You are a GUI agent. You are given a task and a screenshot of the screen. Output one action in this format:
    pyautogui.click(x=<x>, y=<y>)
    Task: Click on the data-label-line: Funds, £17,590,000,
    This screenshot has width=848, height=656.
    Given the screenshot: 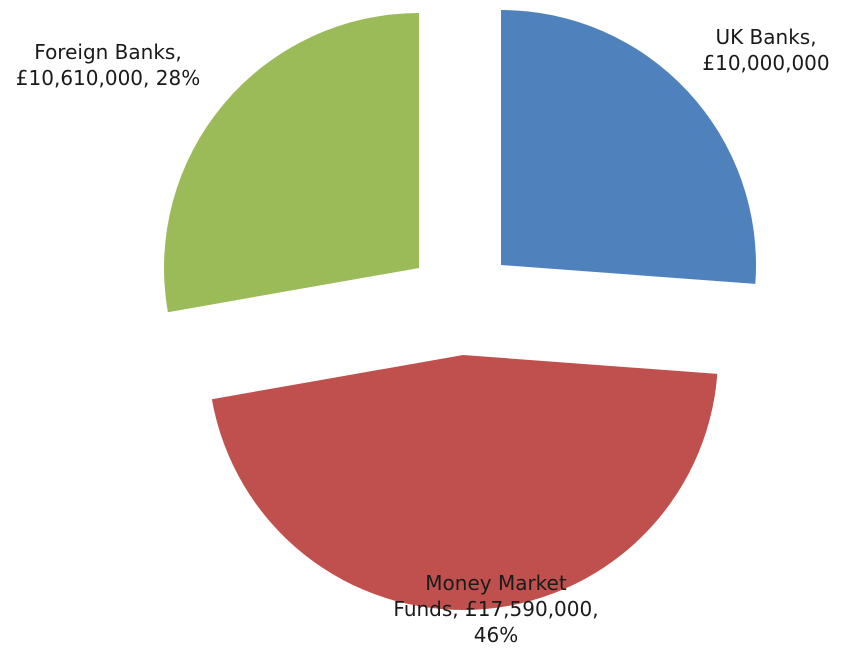 What is the action you would take?
    pyautogui.click(x=495, y=609)
    